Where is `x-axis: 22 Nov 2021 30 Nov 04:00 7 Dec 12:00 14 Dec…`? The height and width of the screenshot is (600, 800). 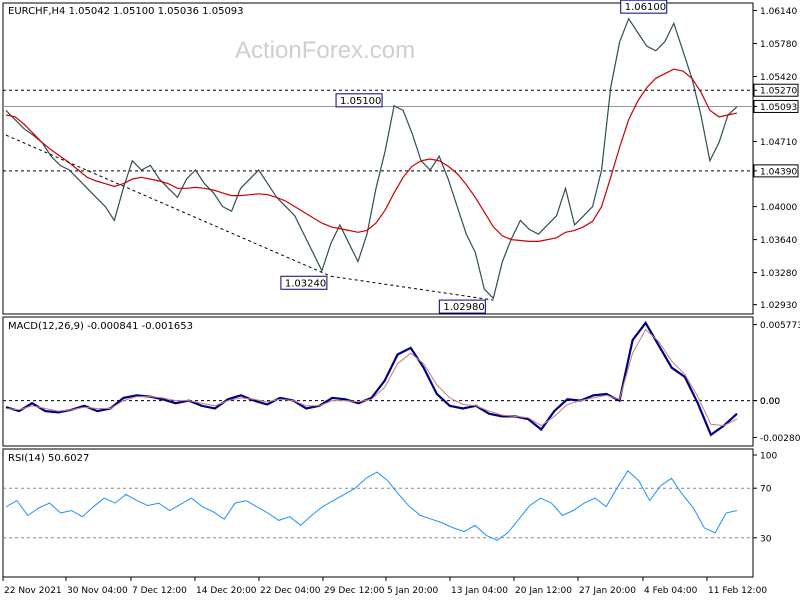 x-axis: 22 Nov 2021 30 Nov 04:00 7 Dec 12:00 14 Dec… is located at coordinates (384, 586).